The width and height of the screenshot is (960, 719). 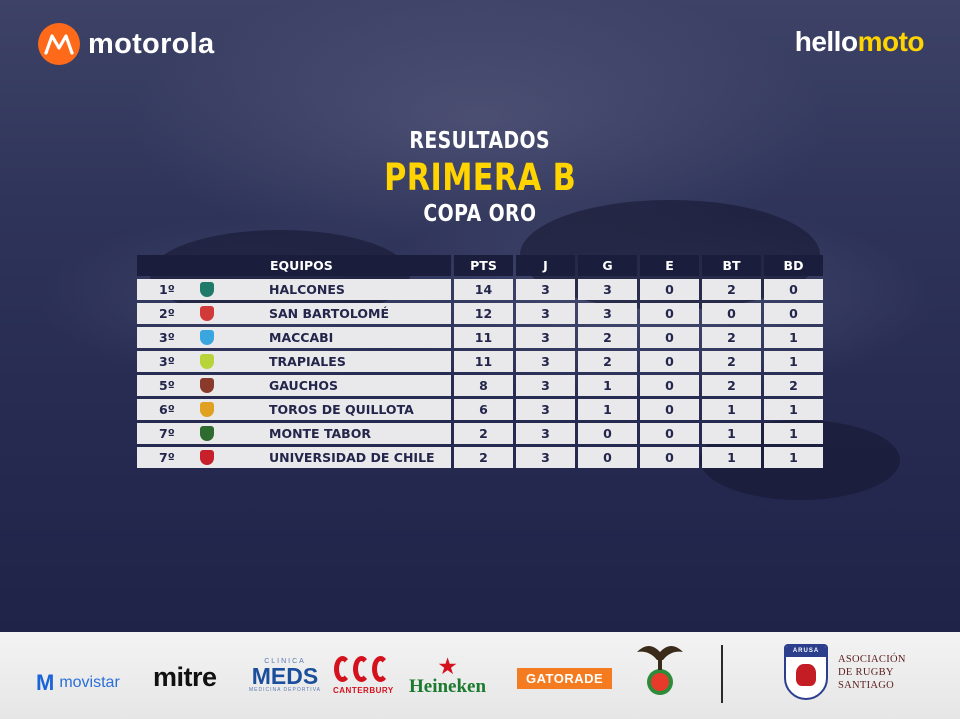 What do you see at coordinates (303, 385) in the screenshot?
I see `team-name: GAUCHOS` at bounding box center [303, 385].